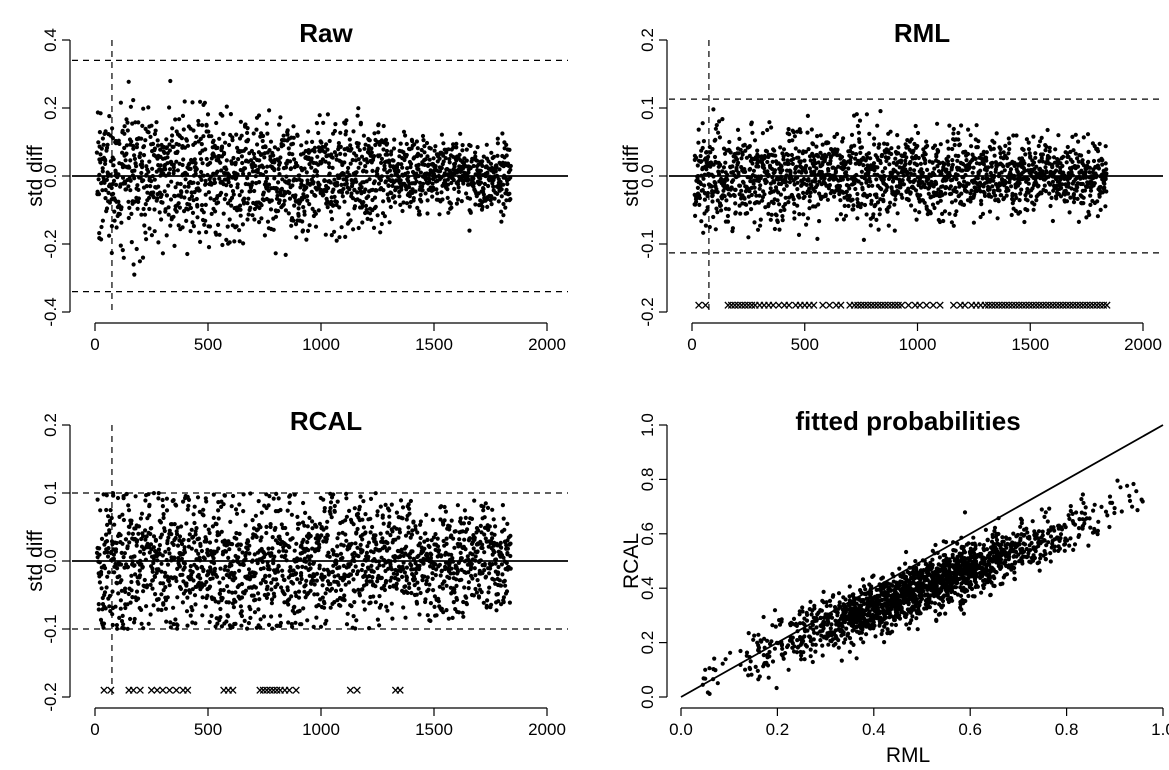 The height and width of the screenshot is (770, 1169). I want to click on x-tick-label-rcal: 1500, so click(434, 729).